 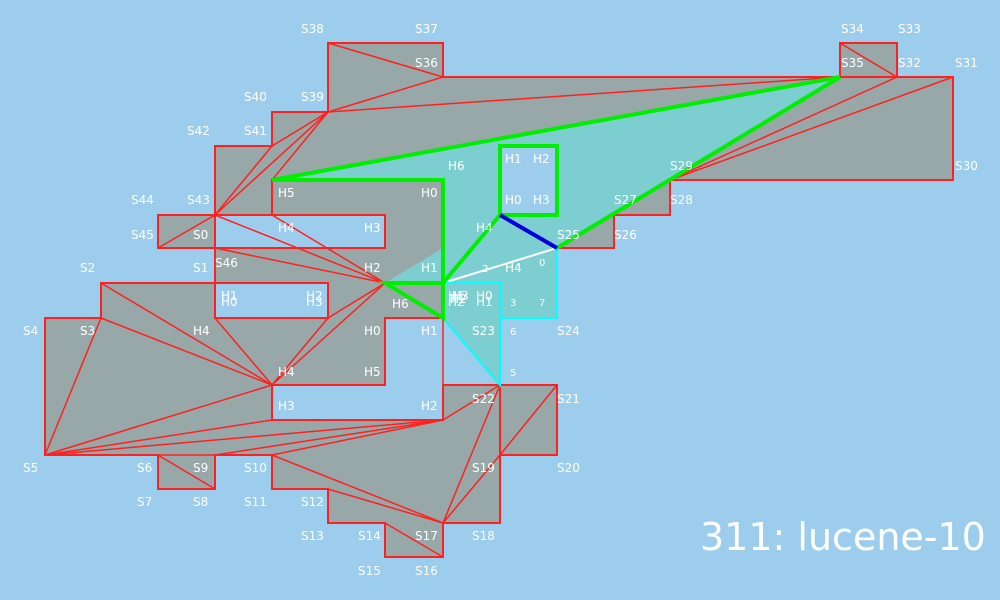 What do you see at coordinates (513, 200) in the screenshot?
I see `label-B-H0: H0` at bounding box center [513, 200].